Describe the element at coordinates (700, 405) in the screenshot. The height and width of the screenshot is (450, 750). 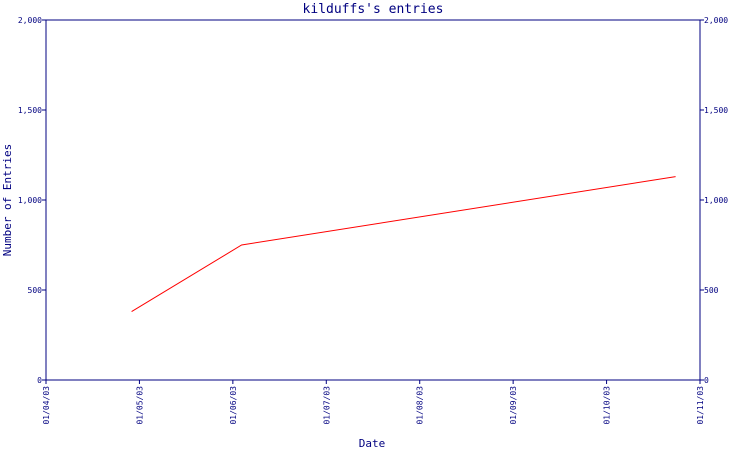
I see `x-tick-label: 01/11/03` at that location.